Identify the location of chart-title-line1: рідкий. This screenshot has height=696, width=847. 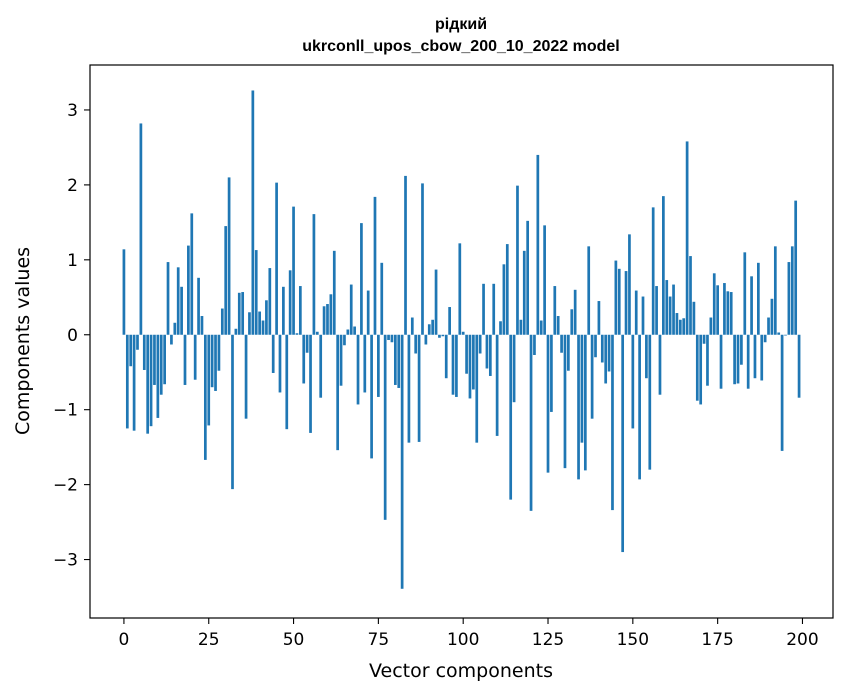
(461, 24).